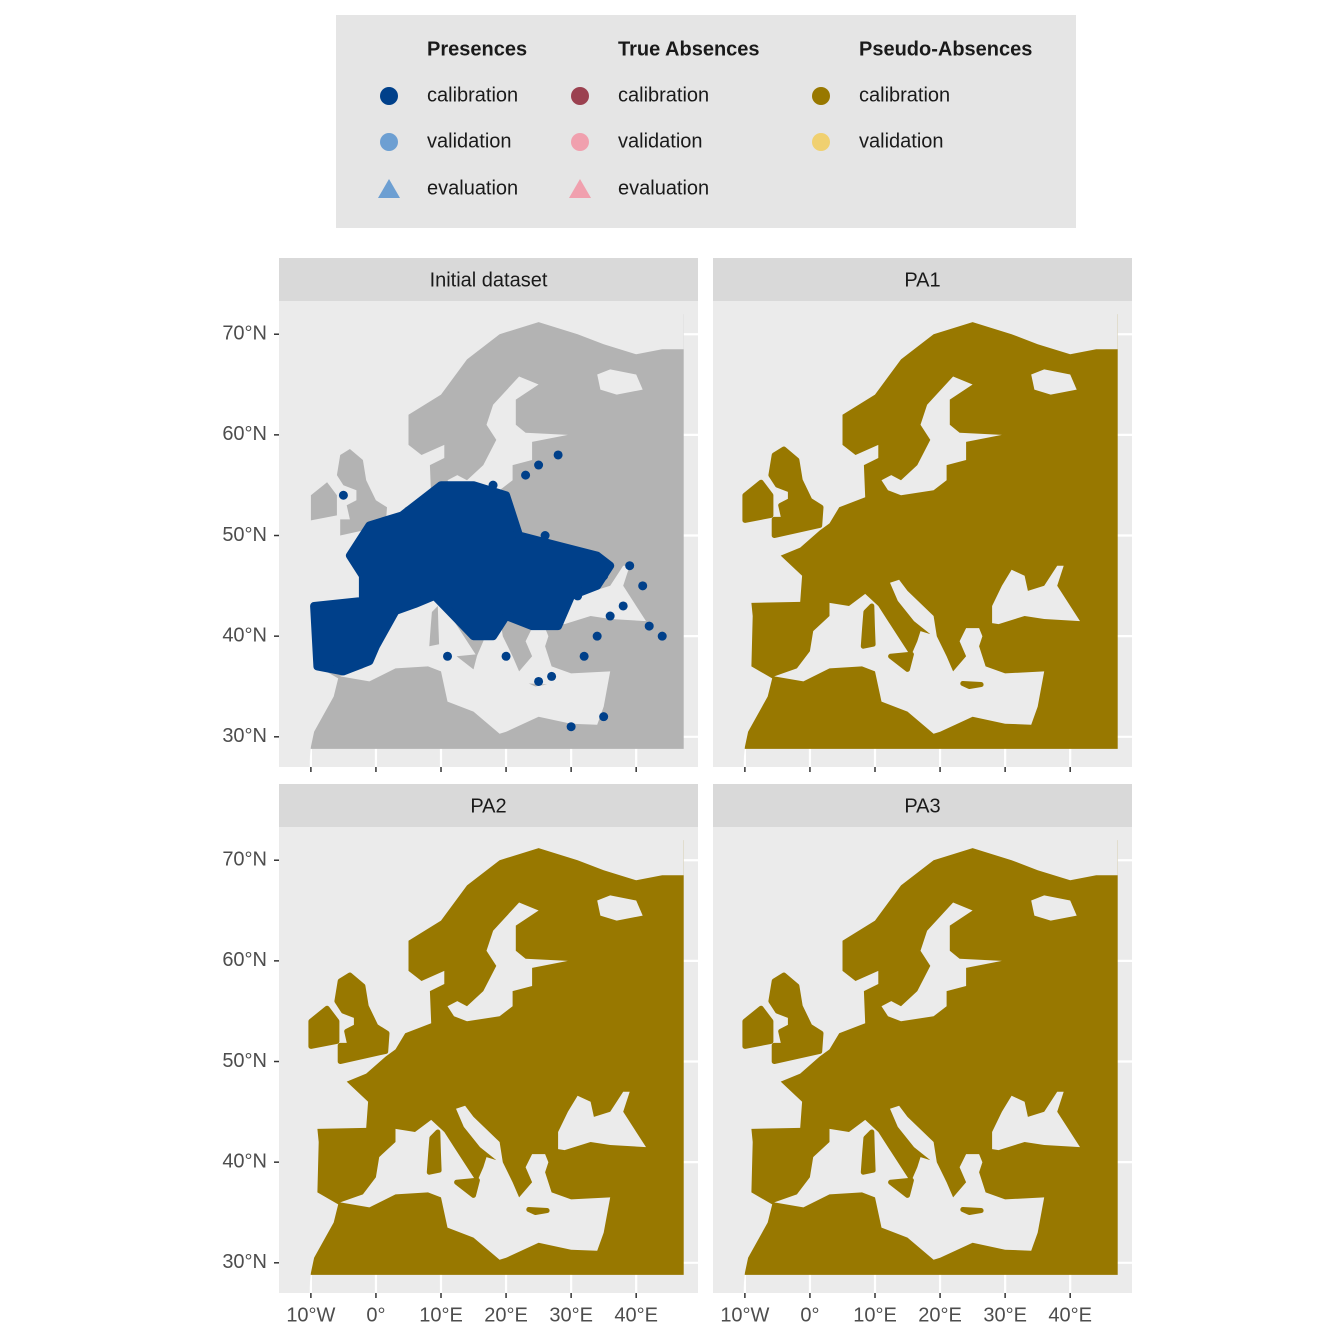 The image size is (1344, 1344). I want to click on y-tick-label: 60°N, so click(244, 960).